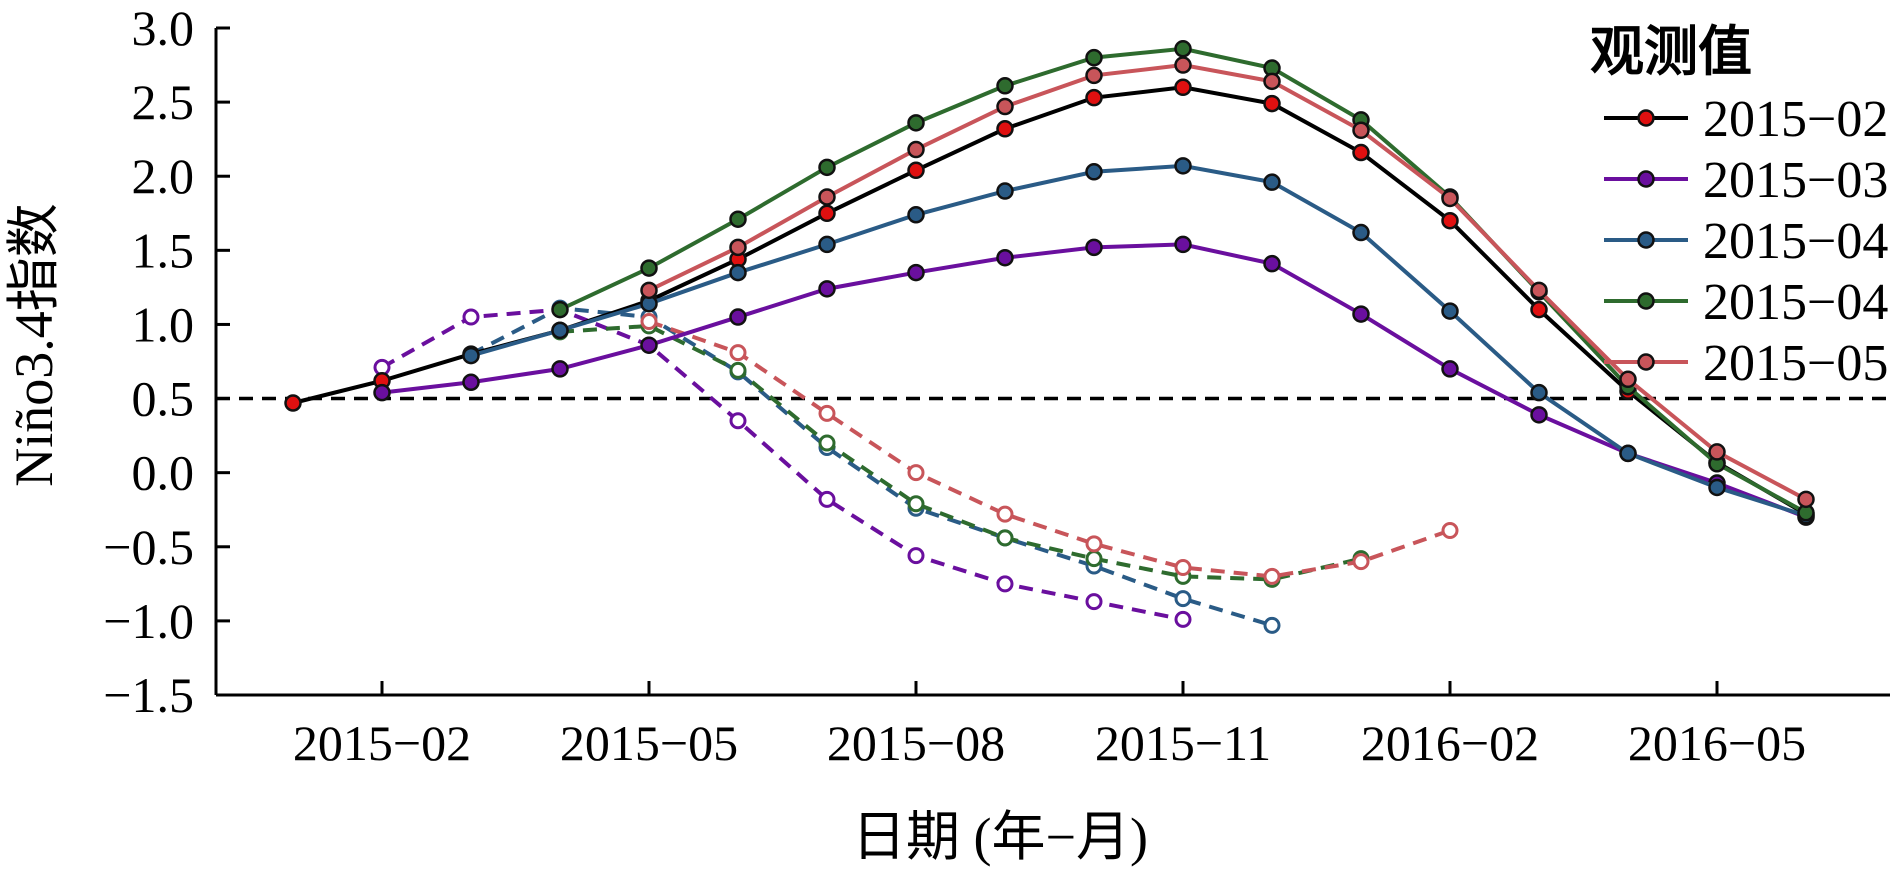 The image size is (1890, 873). Describe the element at coordinates (163, 250) in the screenshot. I see `y-tick-label: 1.5` at that location.